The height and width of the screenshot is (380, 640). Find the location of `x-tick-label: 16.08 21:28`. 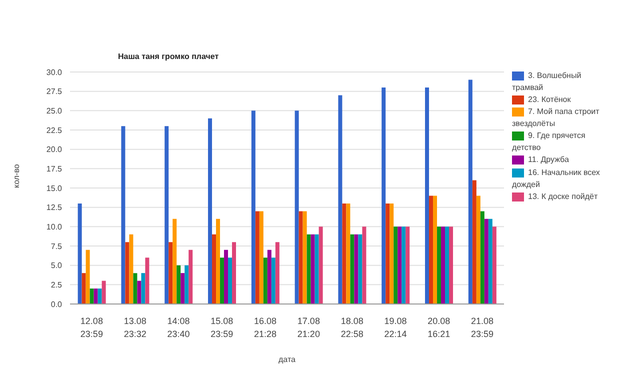

x-tick-label: 16.08 21:28 is located at coordinates (265, 327).